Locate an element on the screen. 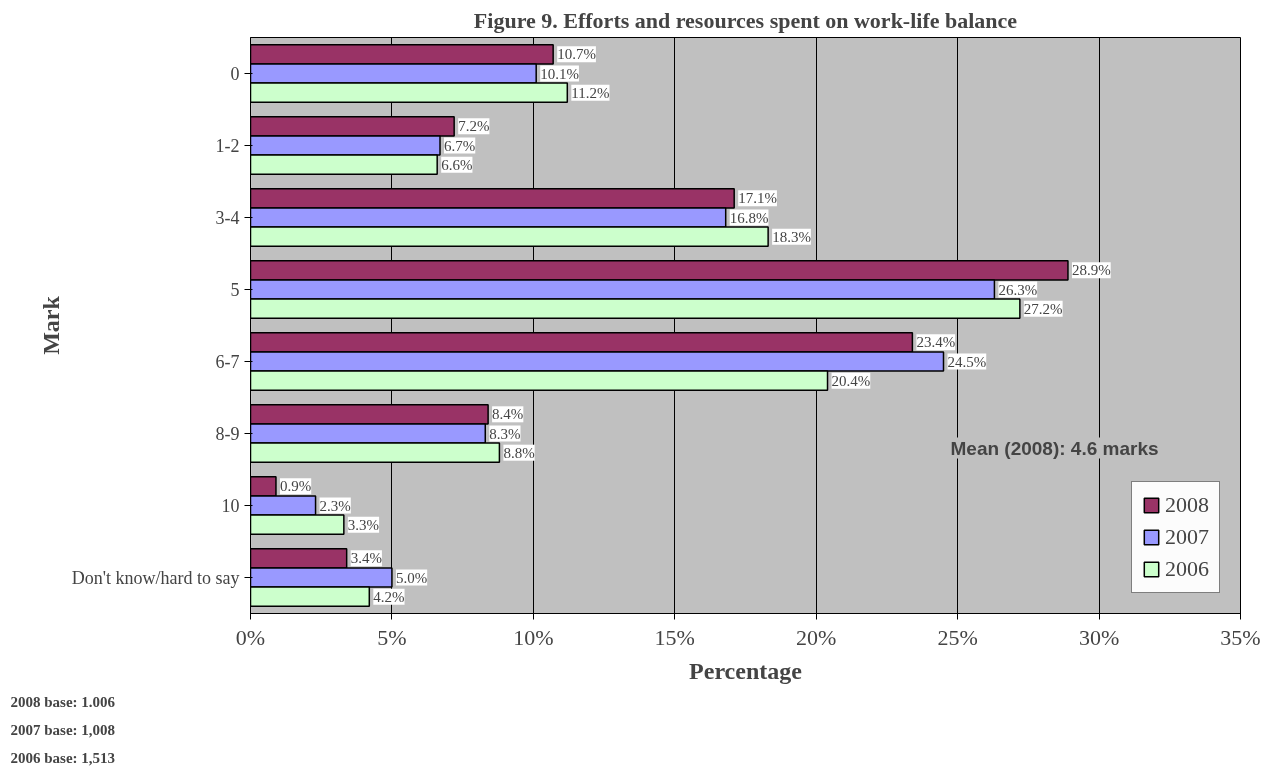 The image size is (1267, 776). x-tick-label: 15% is located at coordinates (674, 637).